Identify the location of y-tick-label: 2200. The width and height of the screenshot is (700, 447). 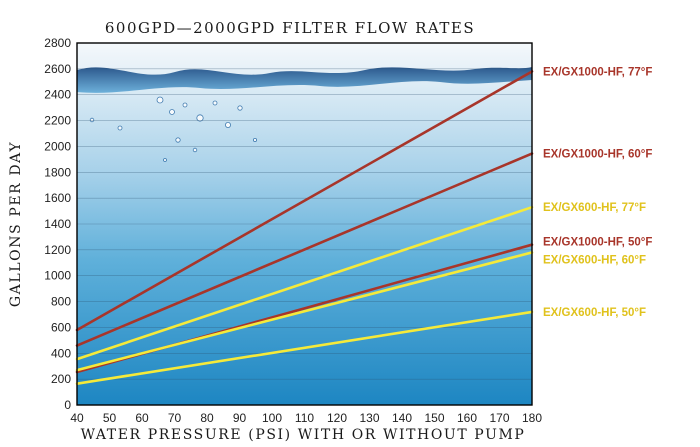
(57, 121).